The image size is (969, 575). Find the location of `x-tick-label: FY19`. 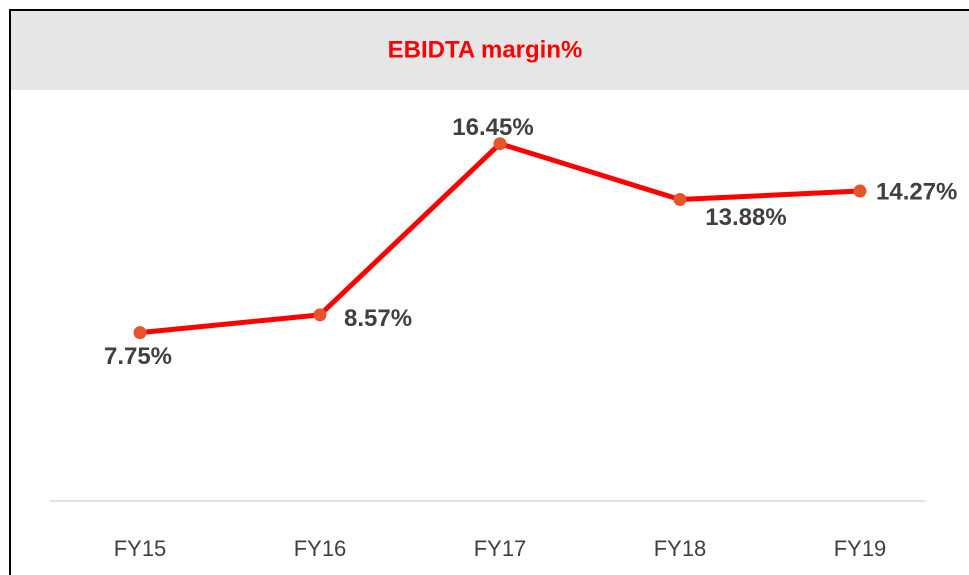

x-tick-label: FY19 is located at coordinates (860, 548).